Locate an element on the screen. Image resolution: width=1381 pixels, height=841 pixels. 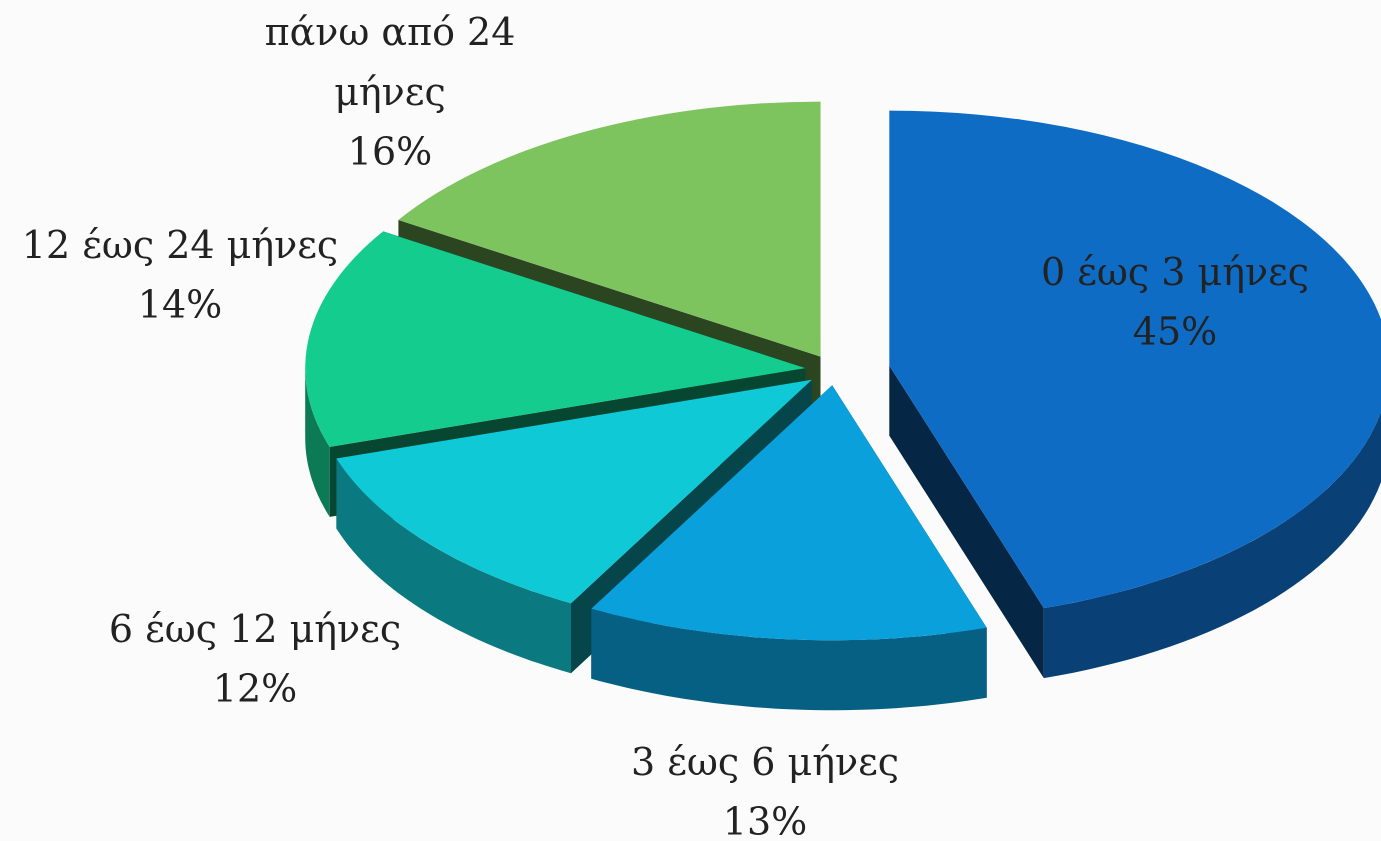
slice-value-label: 45% is located at coordinates (1175, 332).